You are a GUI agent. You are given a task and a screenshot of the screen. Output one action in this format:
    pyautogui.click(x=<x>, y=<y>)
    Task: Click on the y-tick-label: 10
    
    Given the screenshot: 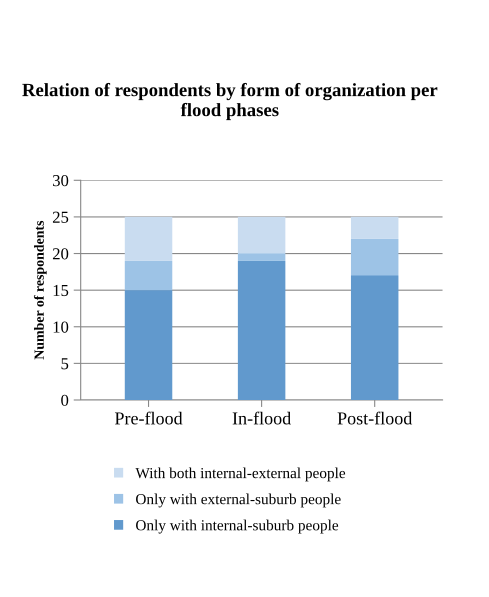 What is the action you would take?
    pyautogui.click(x=61, y=327)
    